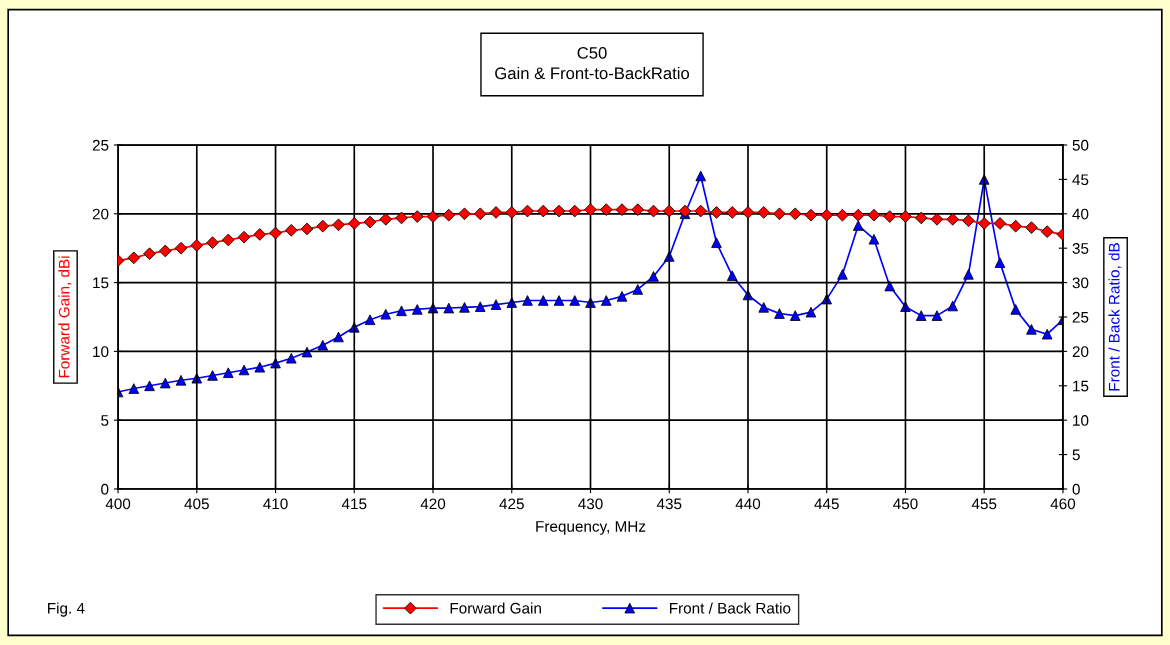  What do you see at coordinates (105, 489) in the screenshot?
I see `y-tick-label: 0` at bounding box center [105, 489].